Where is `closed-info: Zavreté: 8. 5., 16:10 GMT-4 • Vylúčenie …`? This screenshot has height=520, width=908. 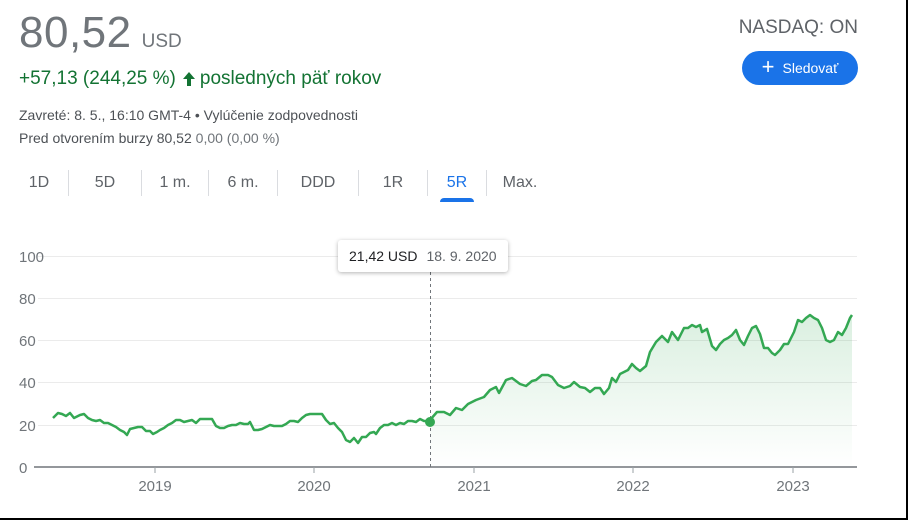
closed-info: Zavreté: 8. 5., 16:10 GMT-4 • Vylúčenie … is located at coordinates (189, 115).